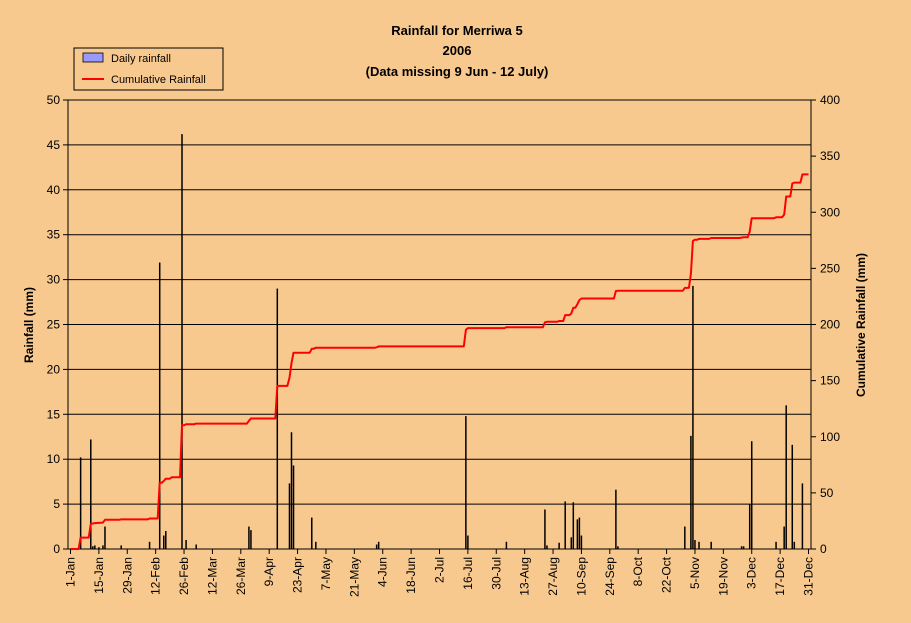  What do you see at coordinates (457, 50) in the screenshot?
I see `chart-title-line-2: 2006` at bounding box center [457, 50].